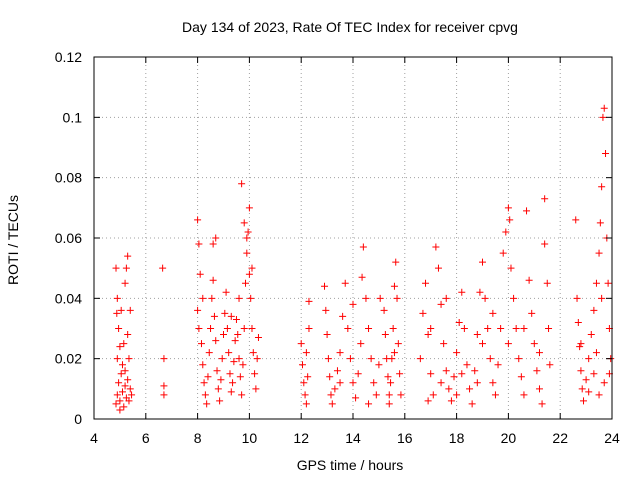 The image size is (640, 480). What do you see at coordinates (405, 438) in the screenshot?
I see `x-tick-label: 16` at bounding box center [405, 438].